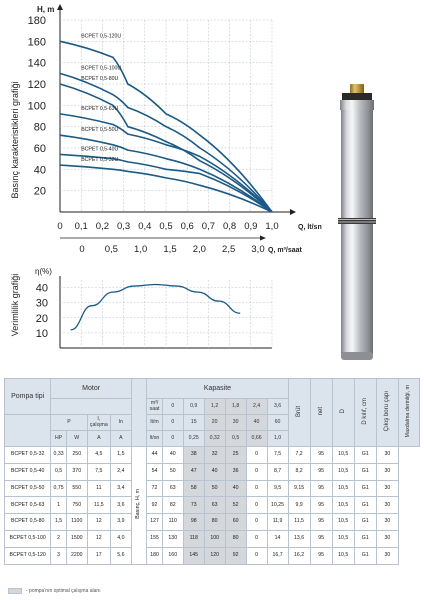 Image resolution: width=424 pixels, height=600 pixels. Describe the element at coordinates (140, 249) in the screenshot. I see `pressure-x-tick-m3: 1,0` at that location.